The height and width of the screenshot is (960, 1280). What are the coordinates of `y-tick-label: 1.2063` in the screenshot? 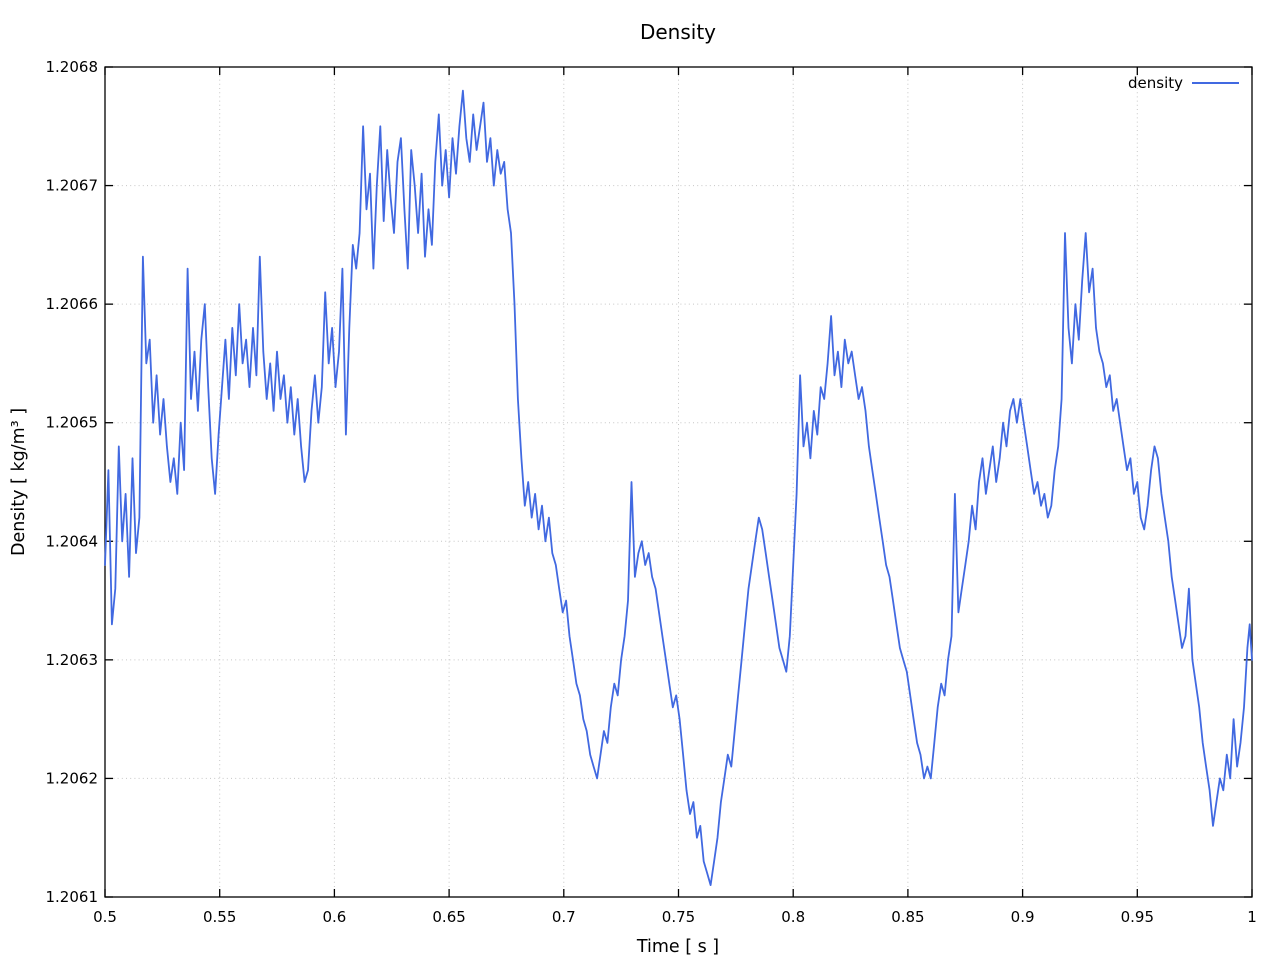 It's located at (72, 660).